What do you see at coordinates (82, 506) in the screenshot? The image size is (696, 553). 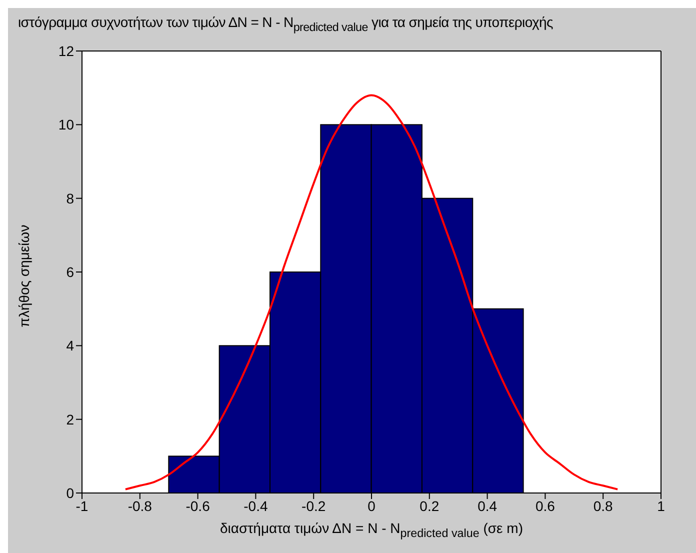 I see `x-tick-label: -1` at bounding box center [82, 506].